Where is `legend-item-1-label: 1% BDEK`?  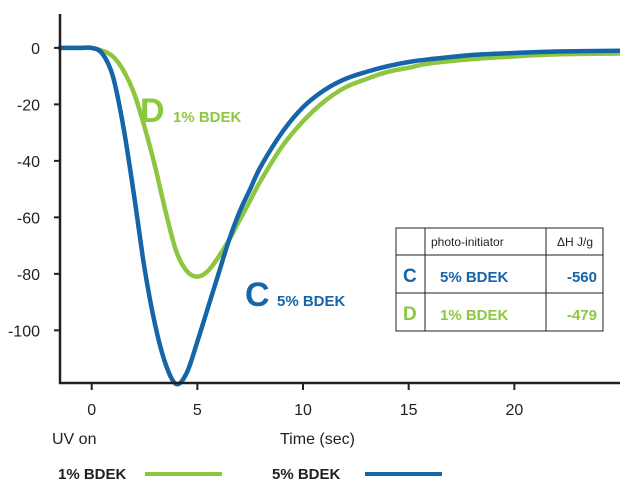 legend-item-1-label: 1% BDEK is located at coordinates (92, 474).